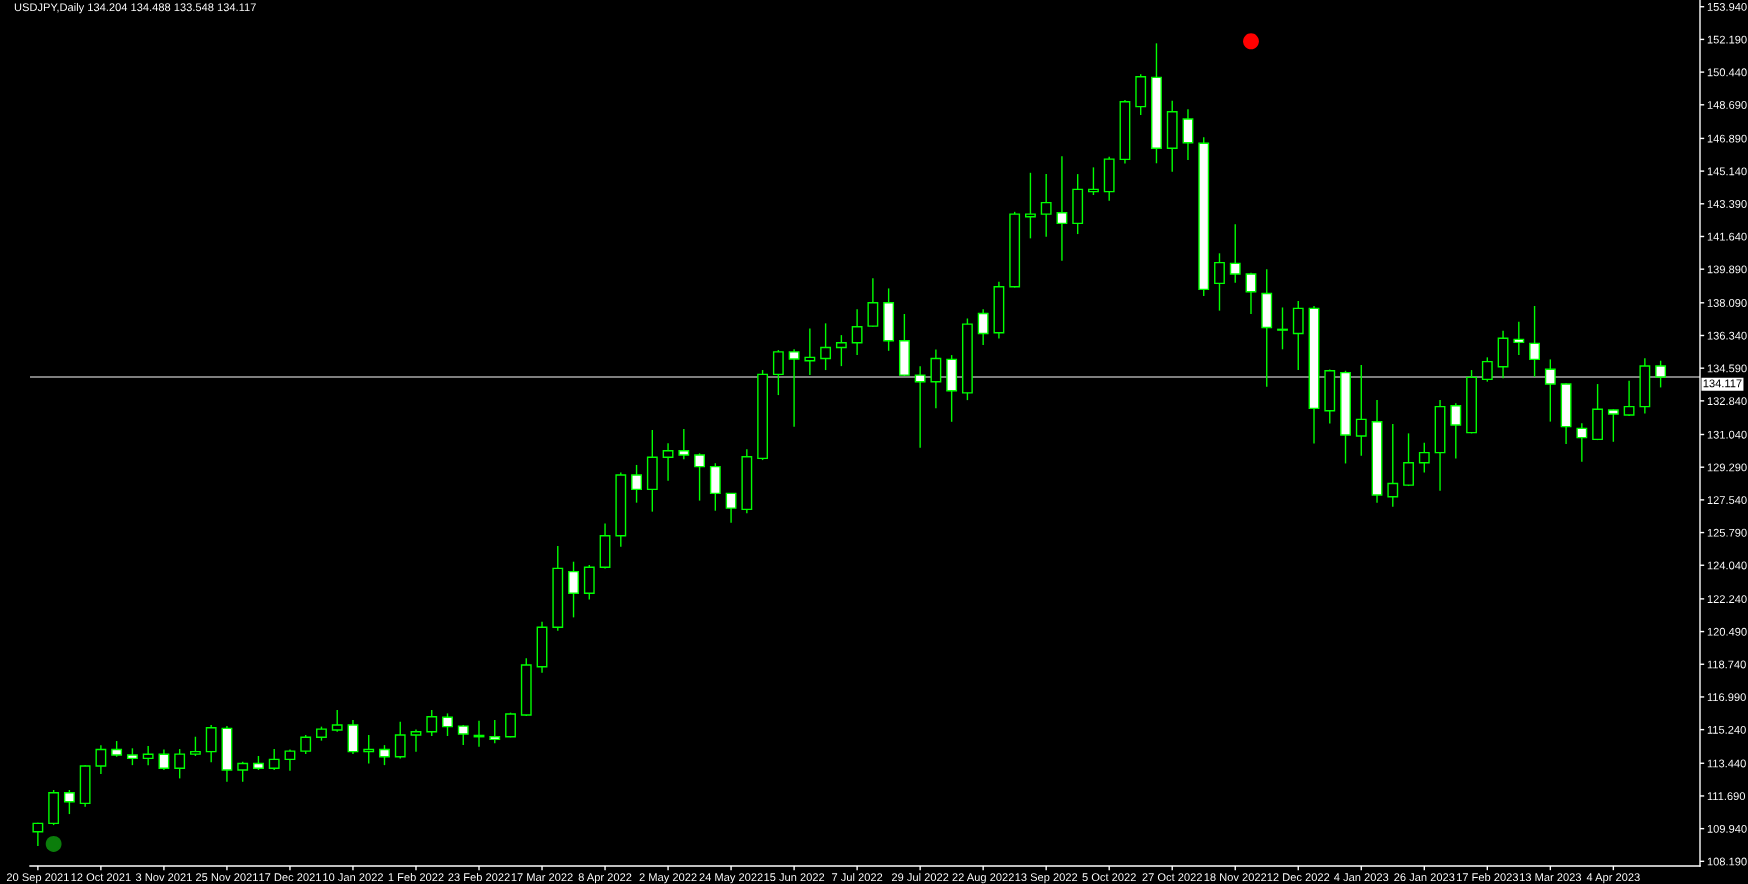 This screenshot has width=1748, height=884. What do you see at coordinates (605, 878) in the screenshot?
I see `x-tick-label: 8 Apr 2022` at bounding box center [605, 878].